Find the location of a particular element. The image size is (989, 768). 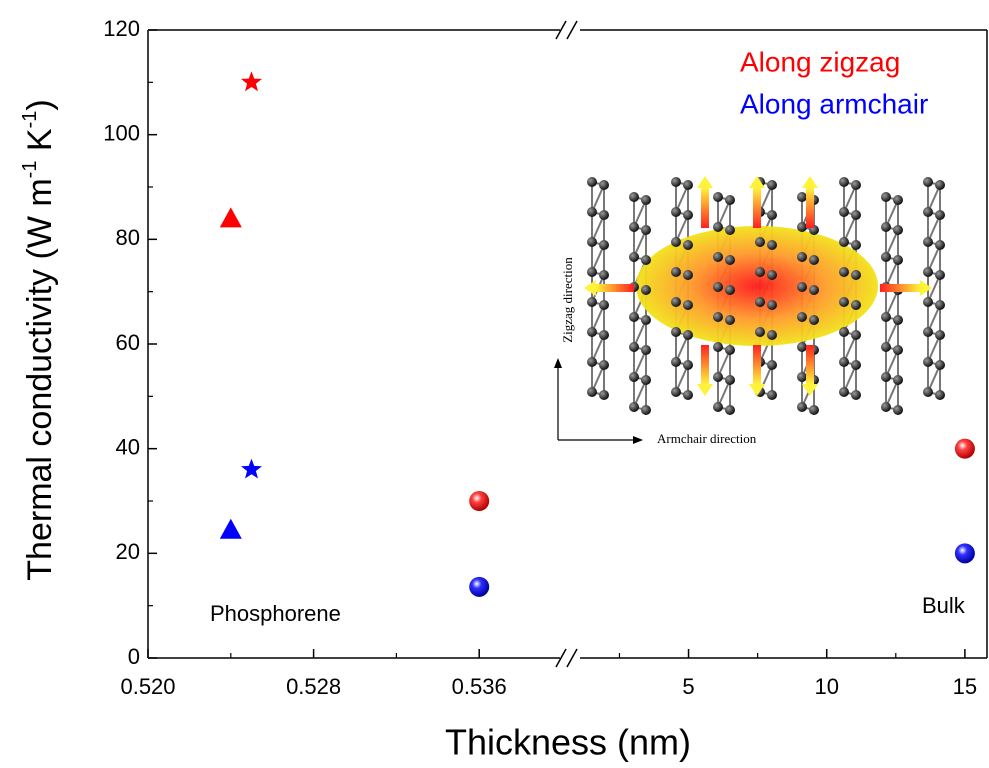

y-axis-label-part: K is located at coordinates (40, 144).